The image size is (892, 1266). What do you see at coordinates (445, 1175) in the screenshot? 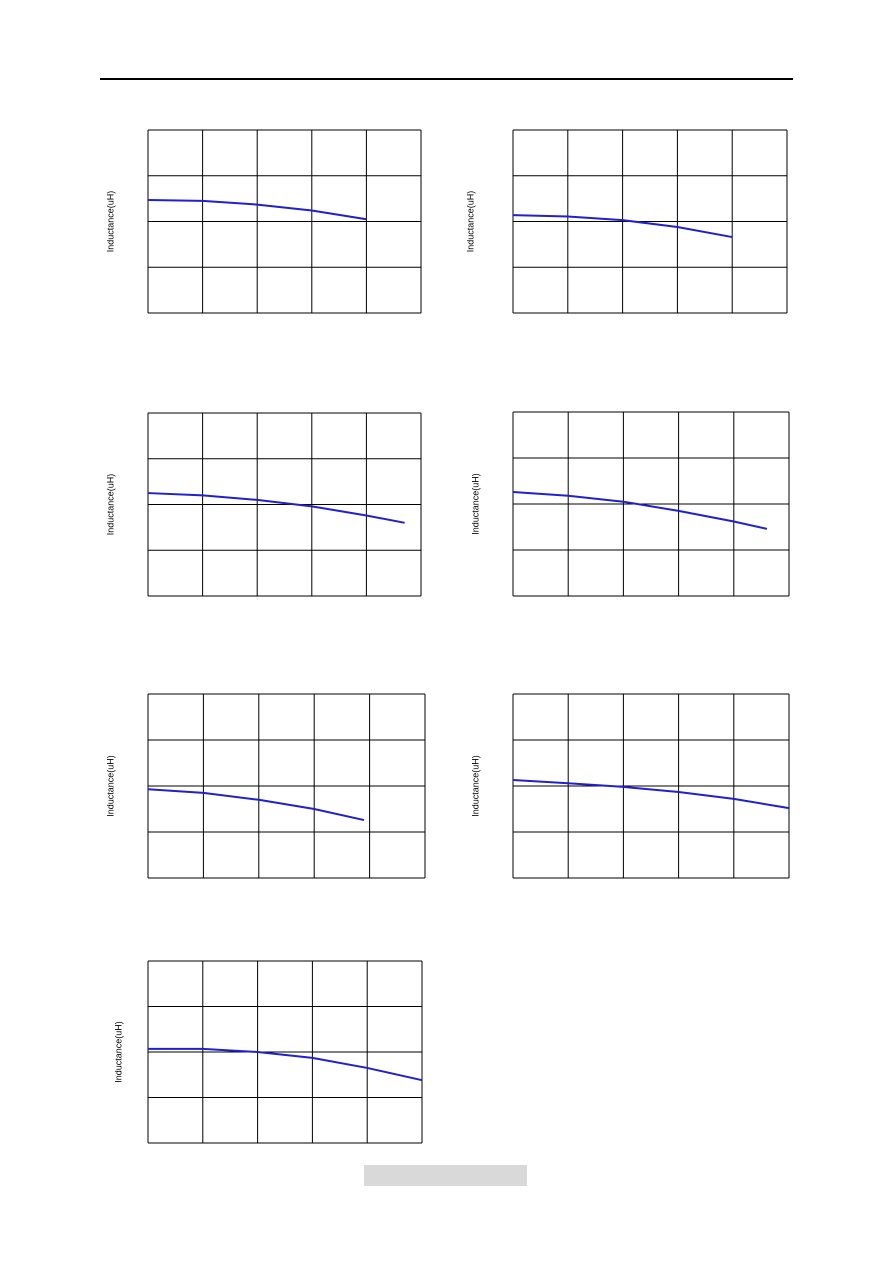
I see `footer-box` at bounding box center [445, 1175].